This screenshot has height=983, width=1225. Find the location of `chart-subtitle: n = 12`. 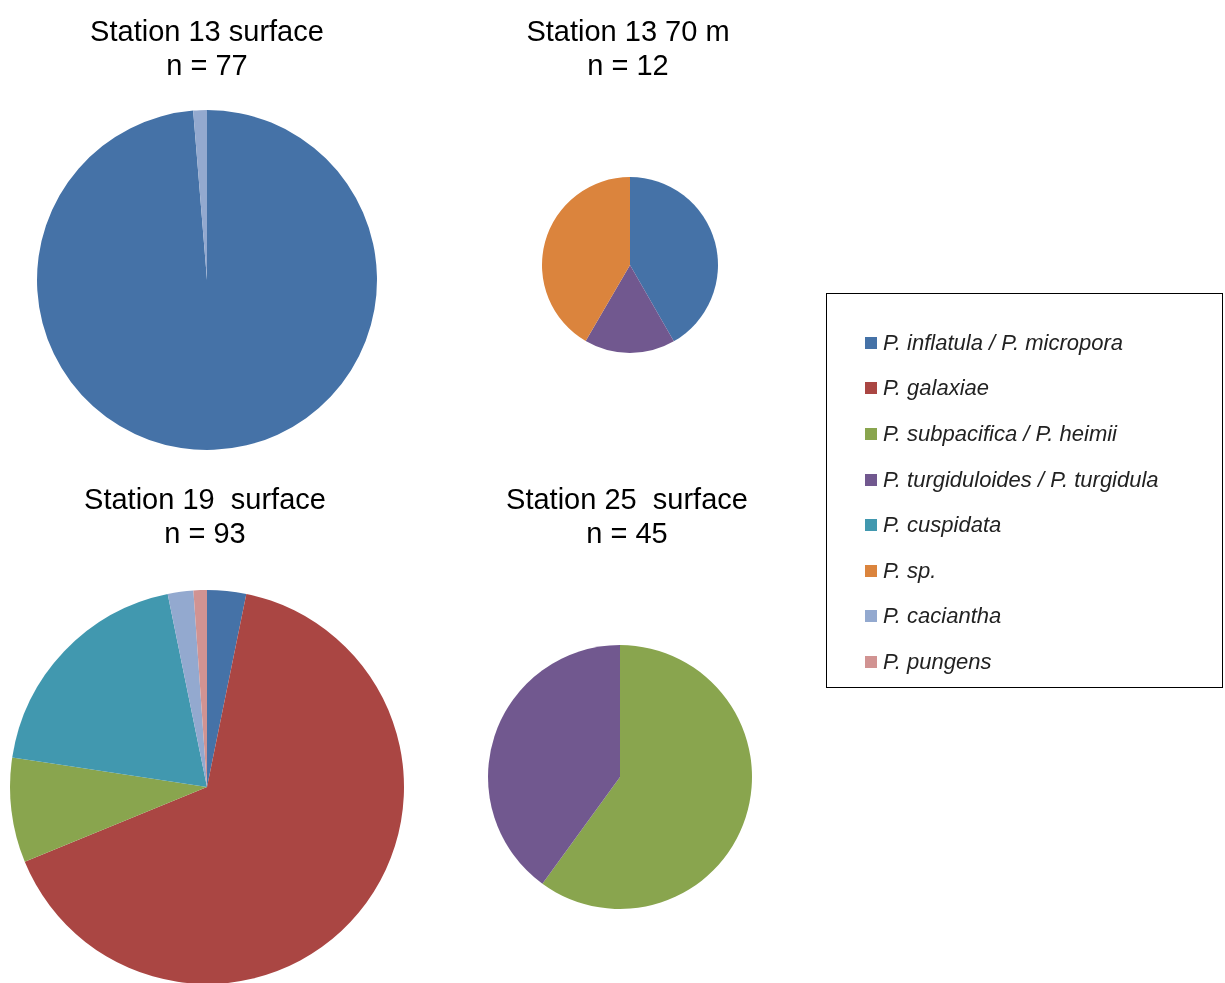

chart-subtitle: n = 12 is located at coordinates (628, 65).